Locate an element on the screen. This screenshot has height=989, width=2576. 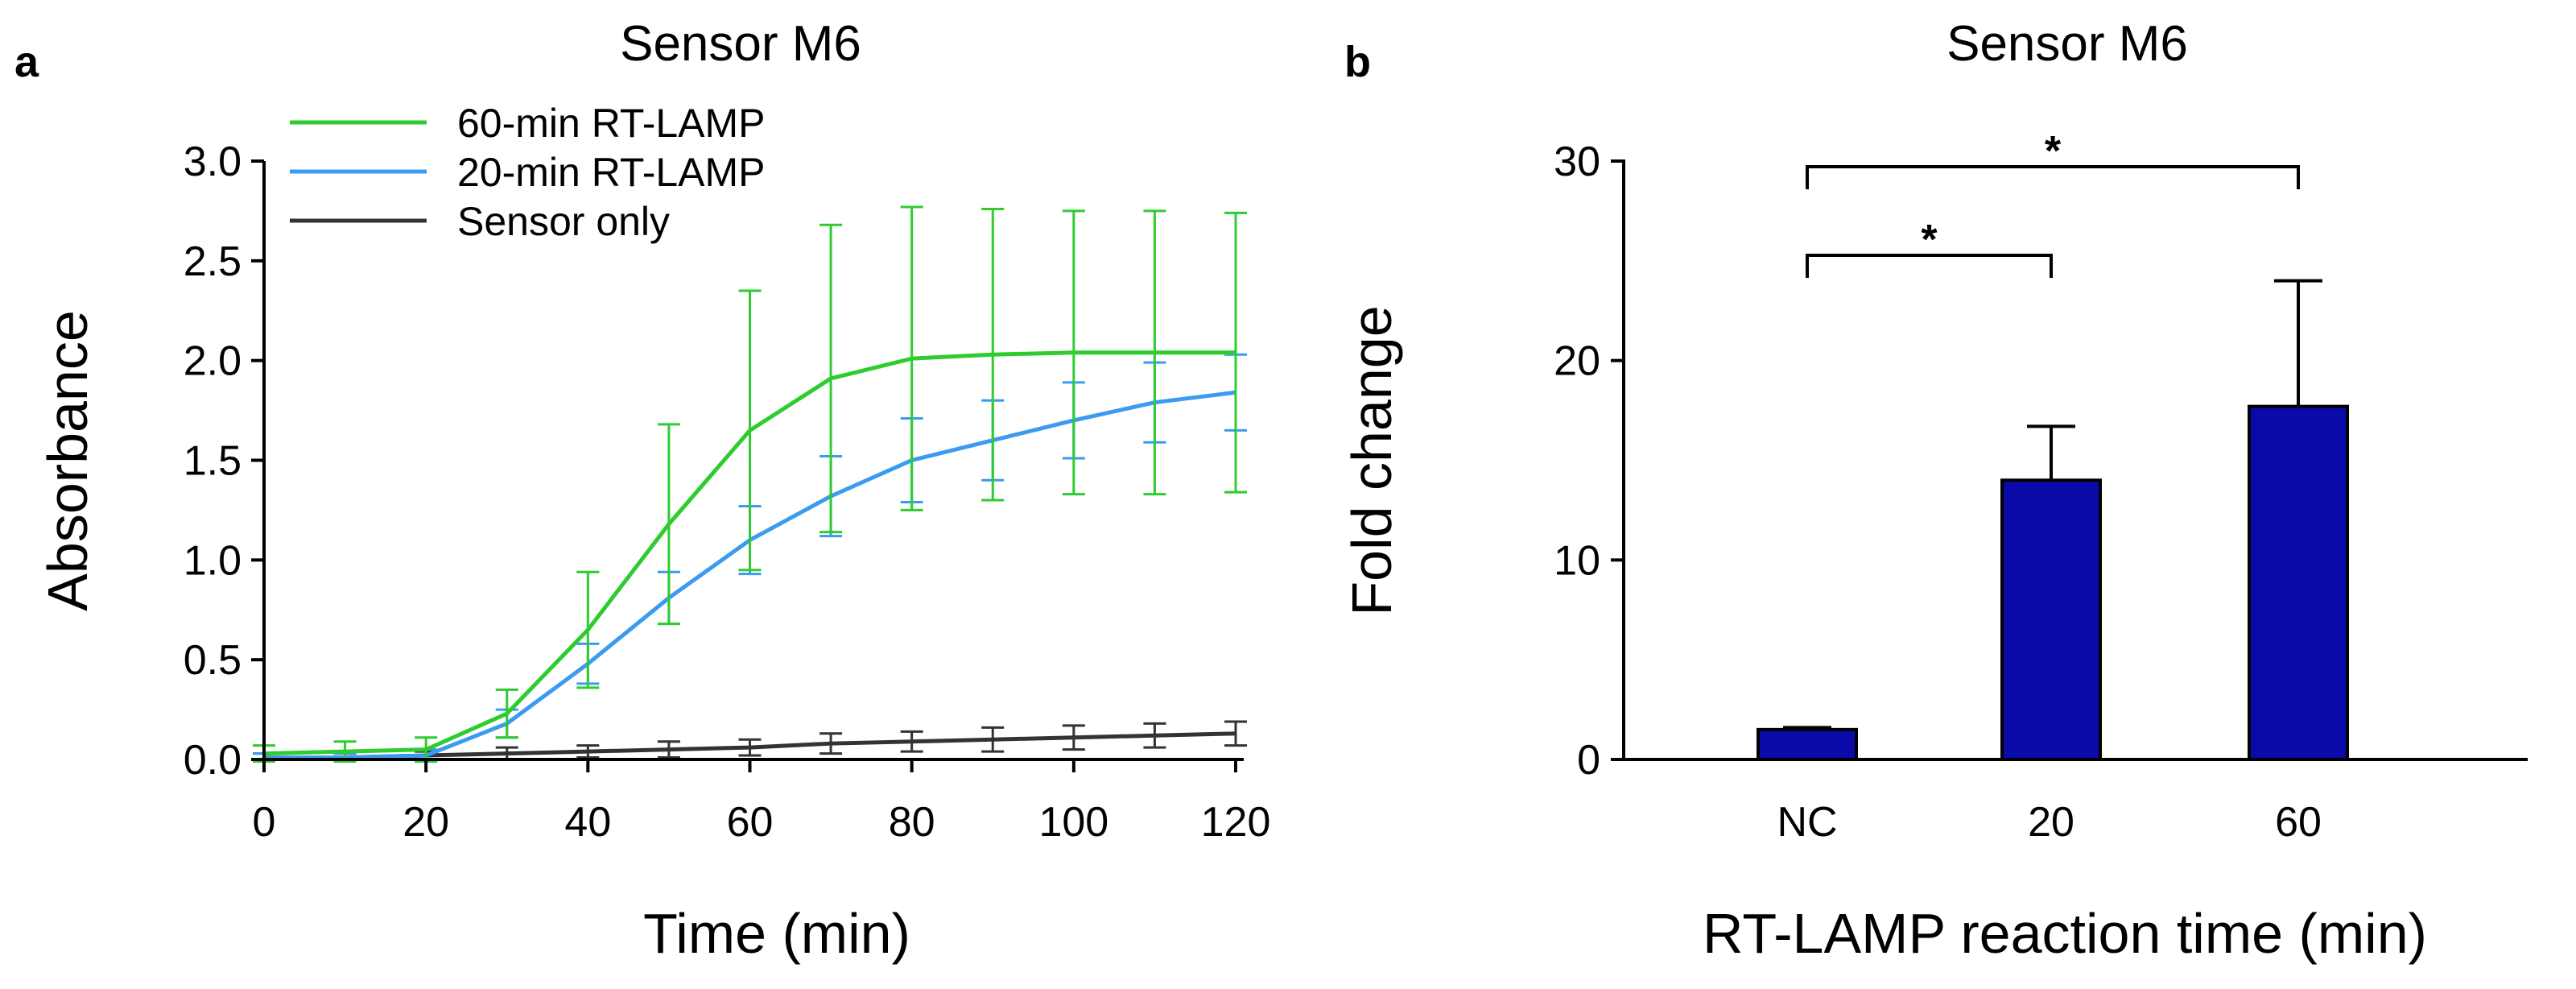
x-tick-label: NC is located at coordinates (1807, 822).